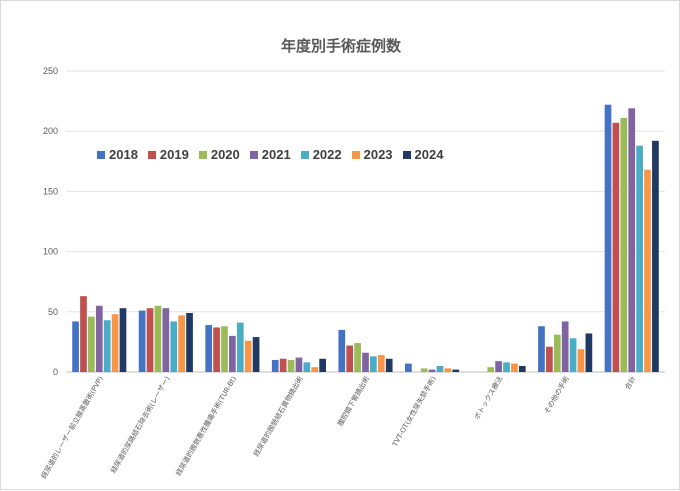 The height and width of the screenshot is (491, 680). What do you see at coordinates (50, 252) in the screenshot?
I see `y-tick-label: 100` at bounding box center [50, 252].